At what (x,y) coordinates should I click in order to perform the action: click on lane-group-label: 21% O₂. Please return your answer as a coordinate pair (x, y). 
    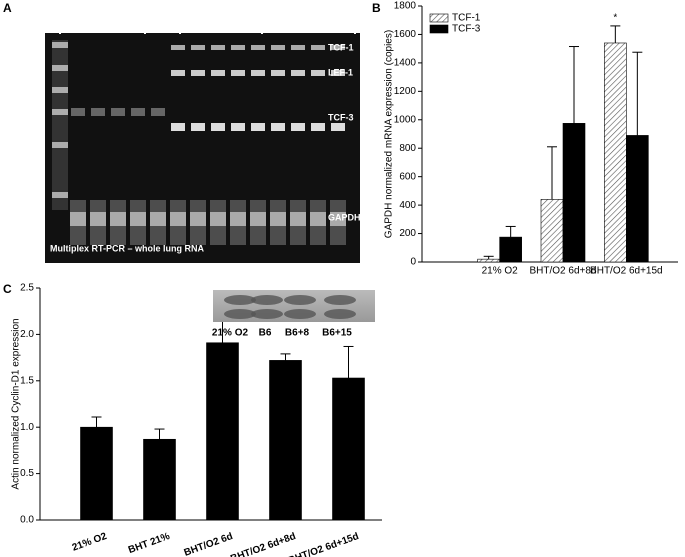
    Looking at the image, I should click on (100, 11).